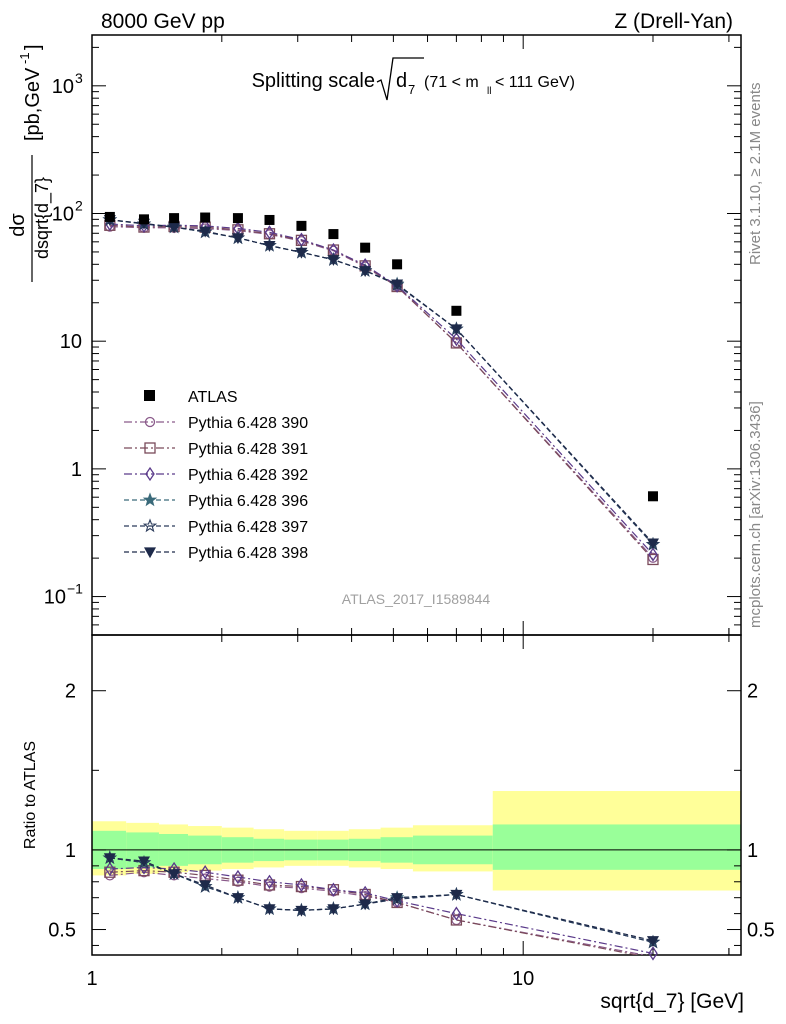 This screenshot has width=786, height=1024. What do you see at coordinates (535, 82) in the screenshot?
I see `title-range-end: < 111 GeV)` at bounding box center [535, 82].